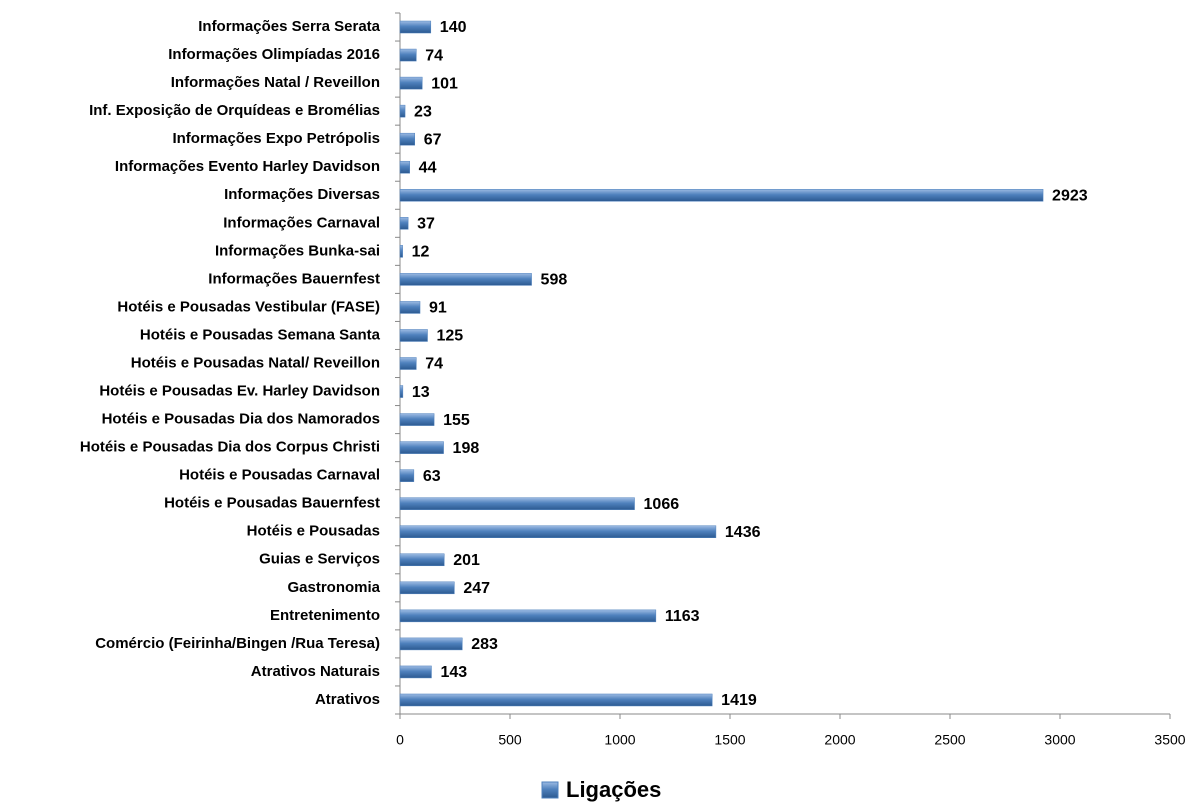  Describe the element at coordinates (1070, 195) in the screenshot. I see `value-label: 2923` at that location.